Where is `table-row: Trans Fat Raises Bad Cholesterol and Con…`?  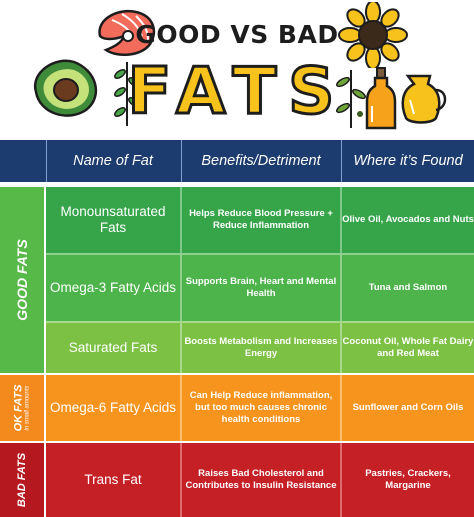 table-row: Trans Fat Raises Bad Cholesterol and Con… is located at coordinates (260, 480).